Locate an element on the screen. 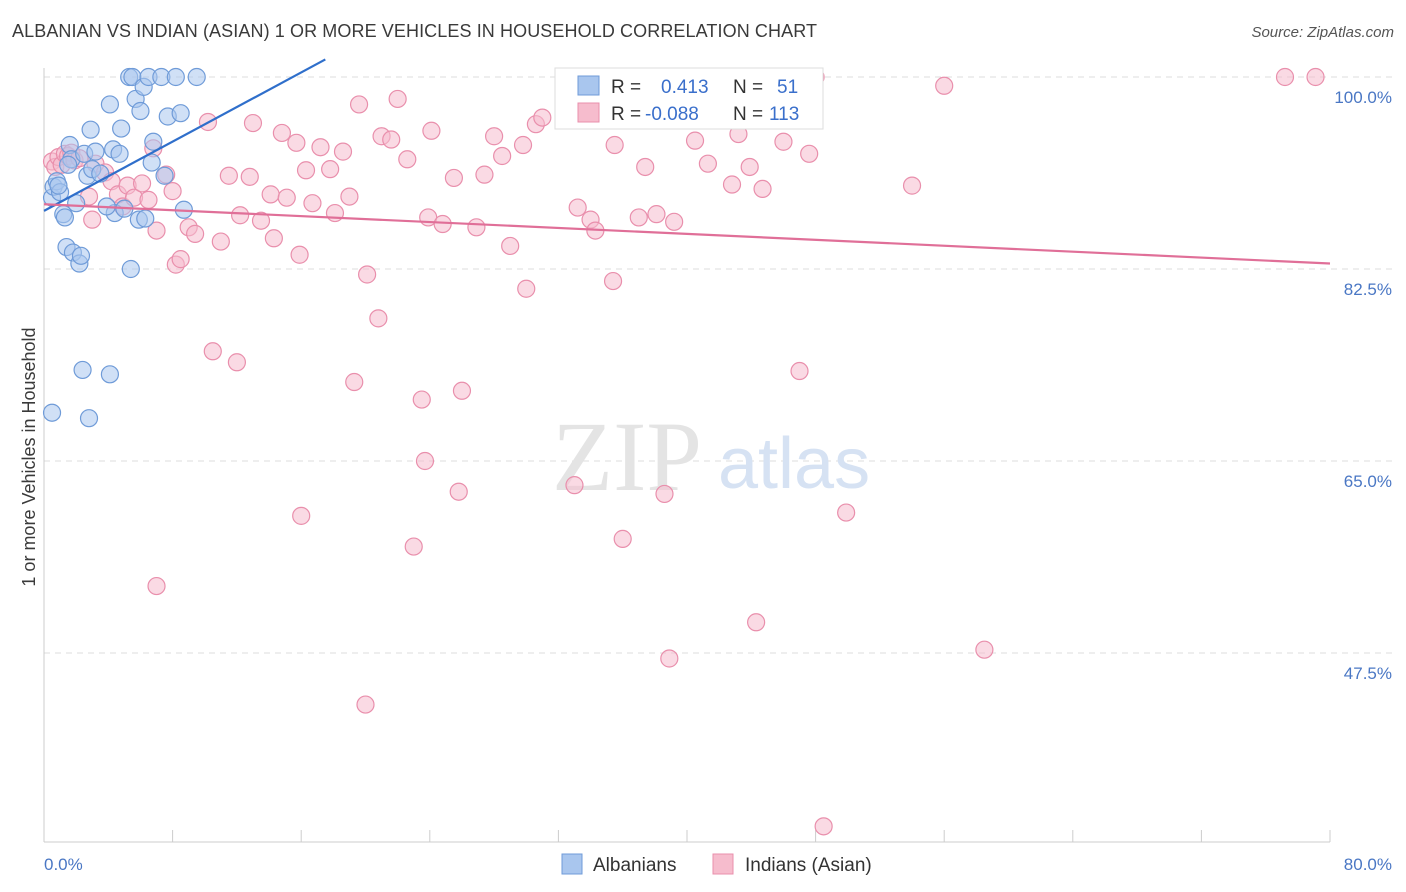 Image resolution: width=1406 pixels, height=892 pixels. legend-n-label-1: N = is located at coordinates (748, 87).